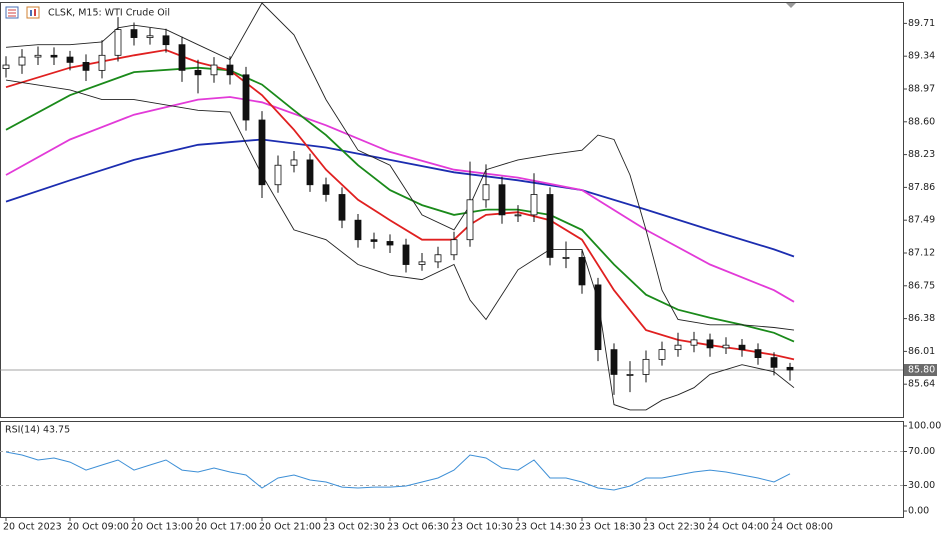 The width and height of the screenshot is (947, 538). What do you see at coordinates (482, 527) in the screenshot?
I see `x-tick-label: 23 Oct 10:30` at bounding box center [482, 527].